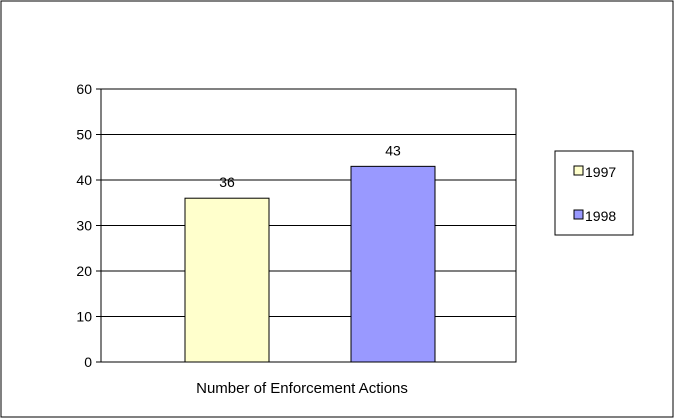  What do you see at coordinates (227, 182) in the screenshot?
I see `data-label-1997: 36` at bounding box center [227, 182].